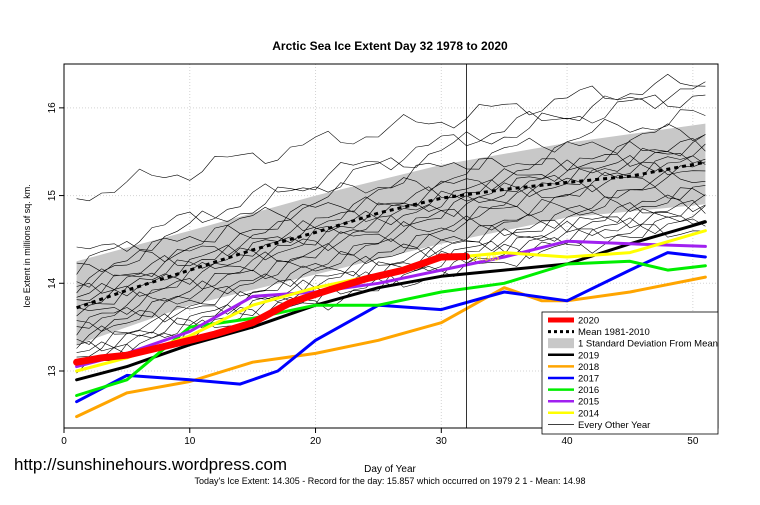 The height and width of the screenshot is (505, 760). What do you see at coordinates (64, 441) in the screenshot?
I see `x-tick-label: 0` at bounding box center [64, 441].